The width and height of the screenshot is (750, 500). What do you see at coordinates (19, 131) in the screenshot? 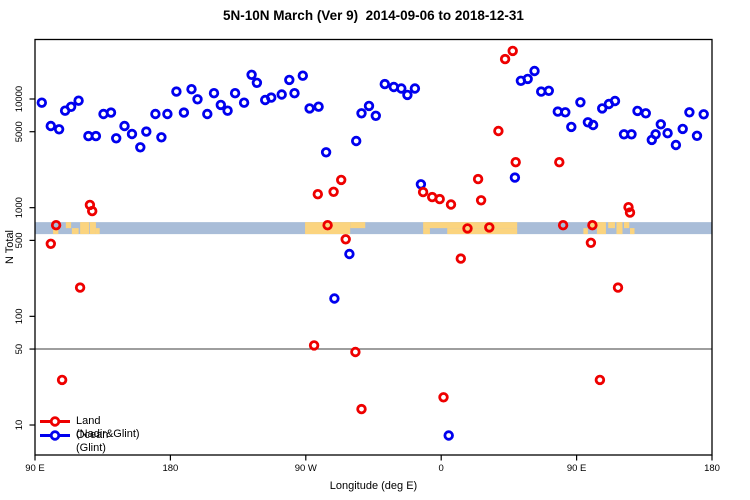
I see `y-tick-label: 5000` at bounding box center [19, 131].